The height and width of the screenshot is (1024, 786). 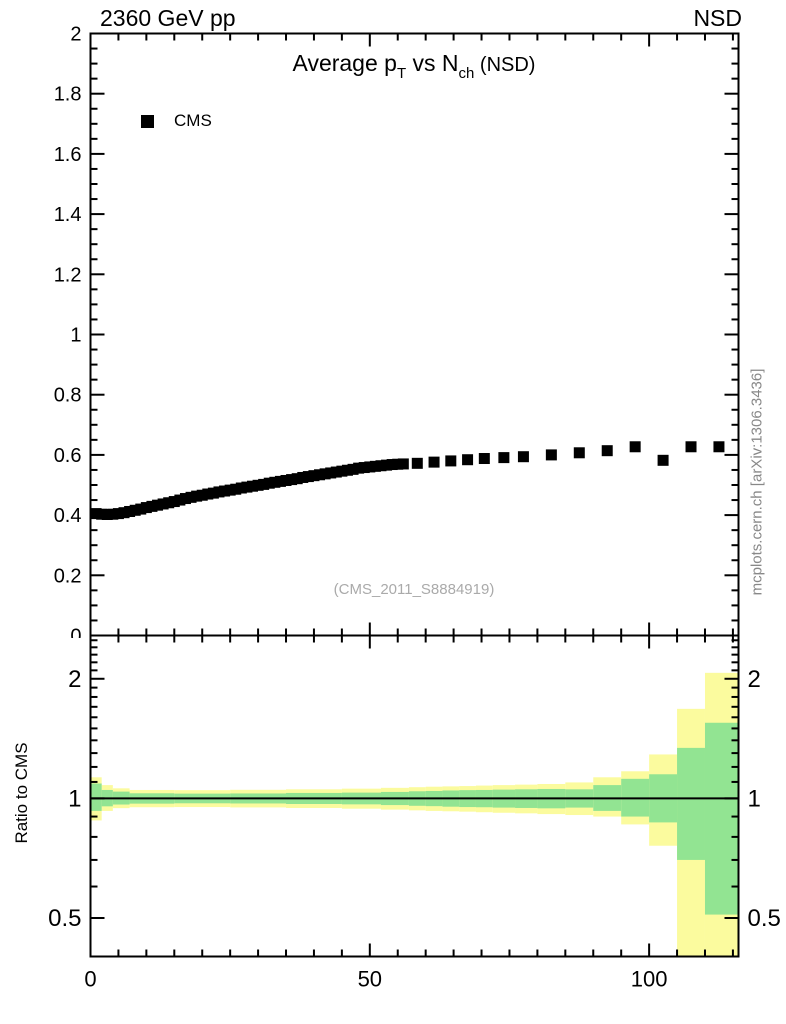 What do you see at coordinates (370, 979) in the screenshot?
I see `x-tick-label: 50` at bounding box center [370, 979].